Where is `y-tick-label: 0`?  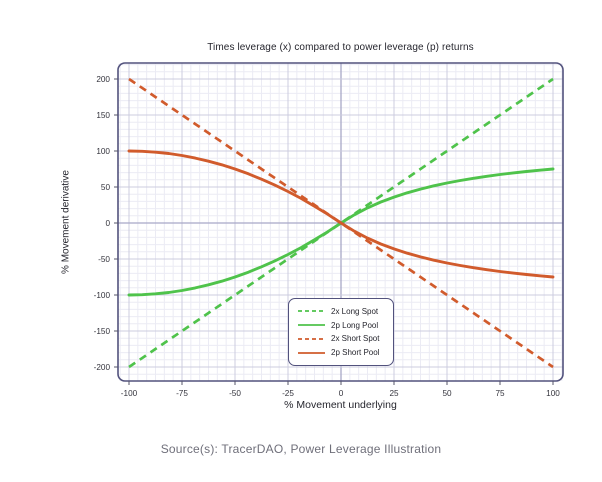
y-tick-label: 0 is located at coordinates (107, 223).